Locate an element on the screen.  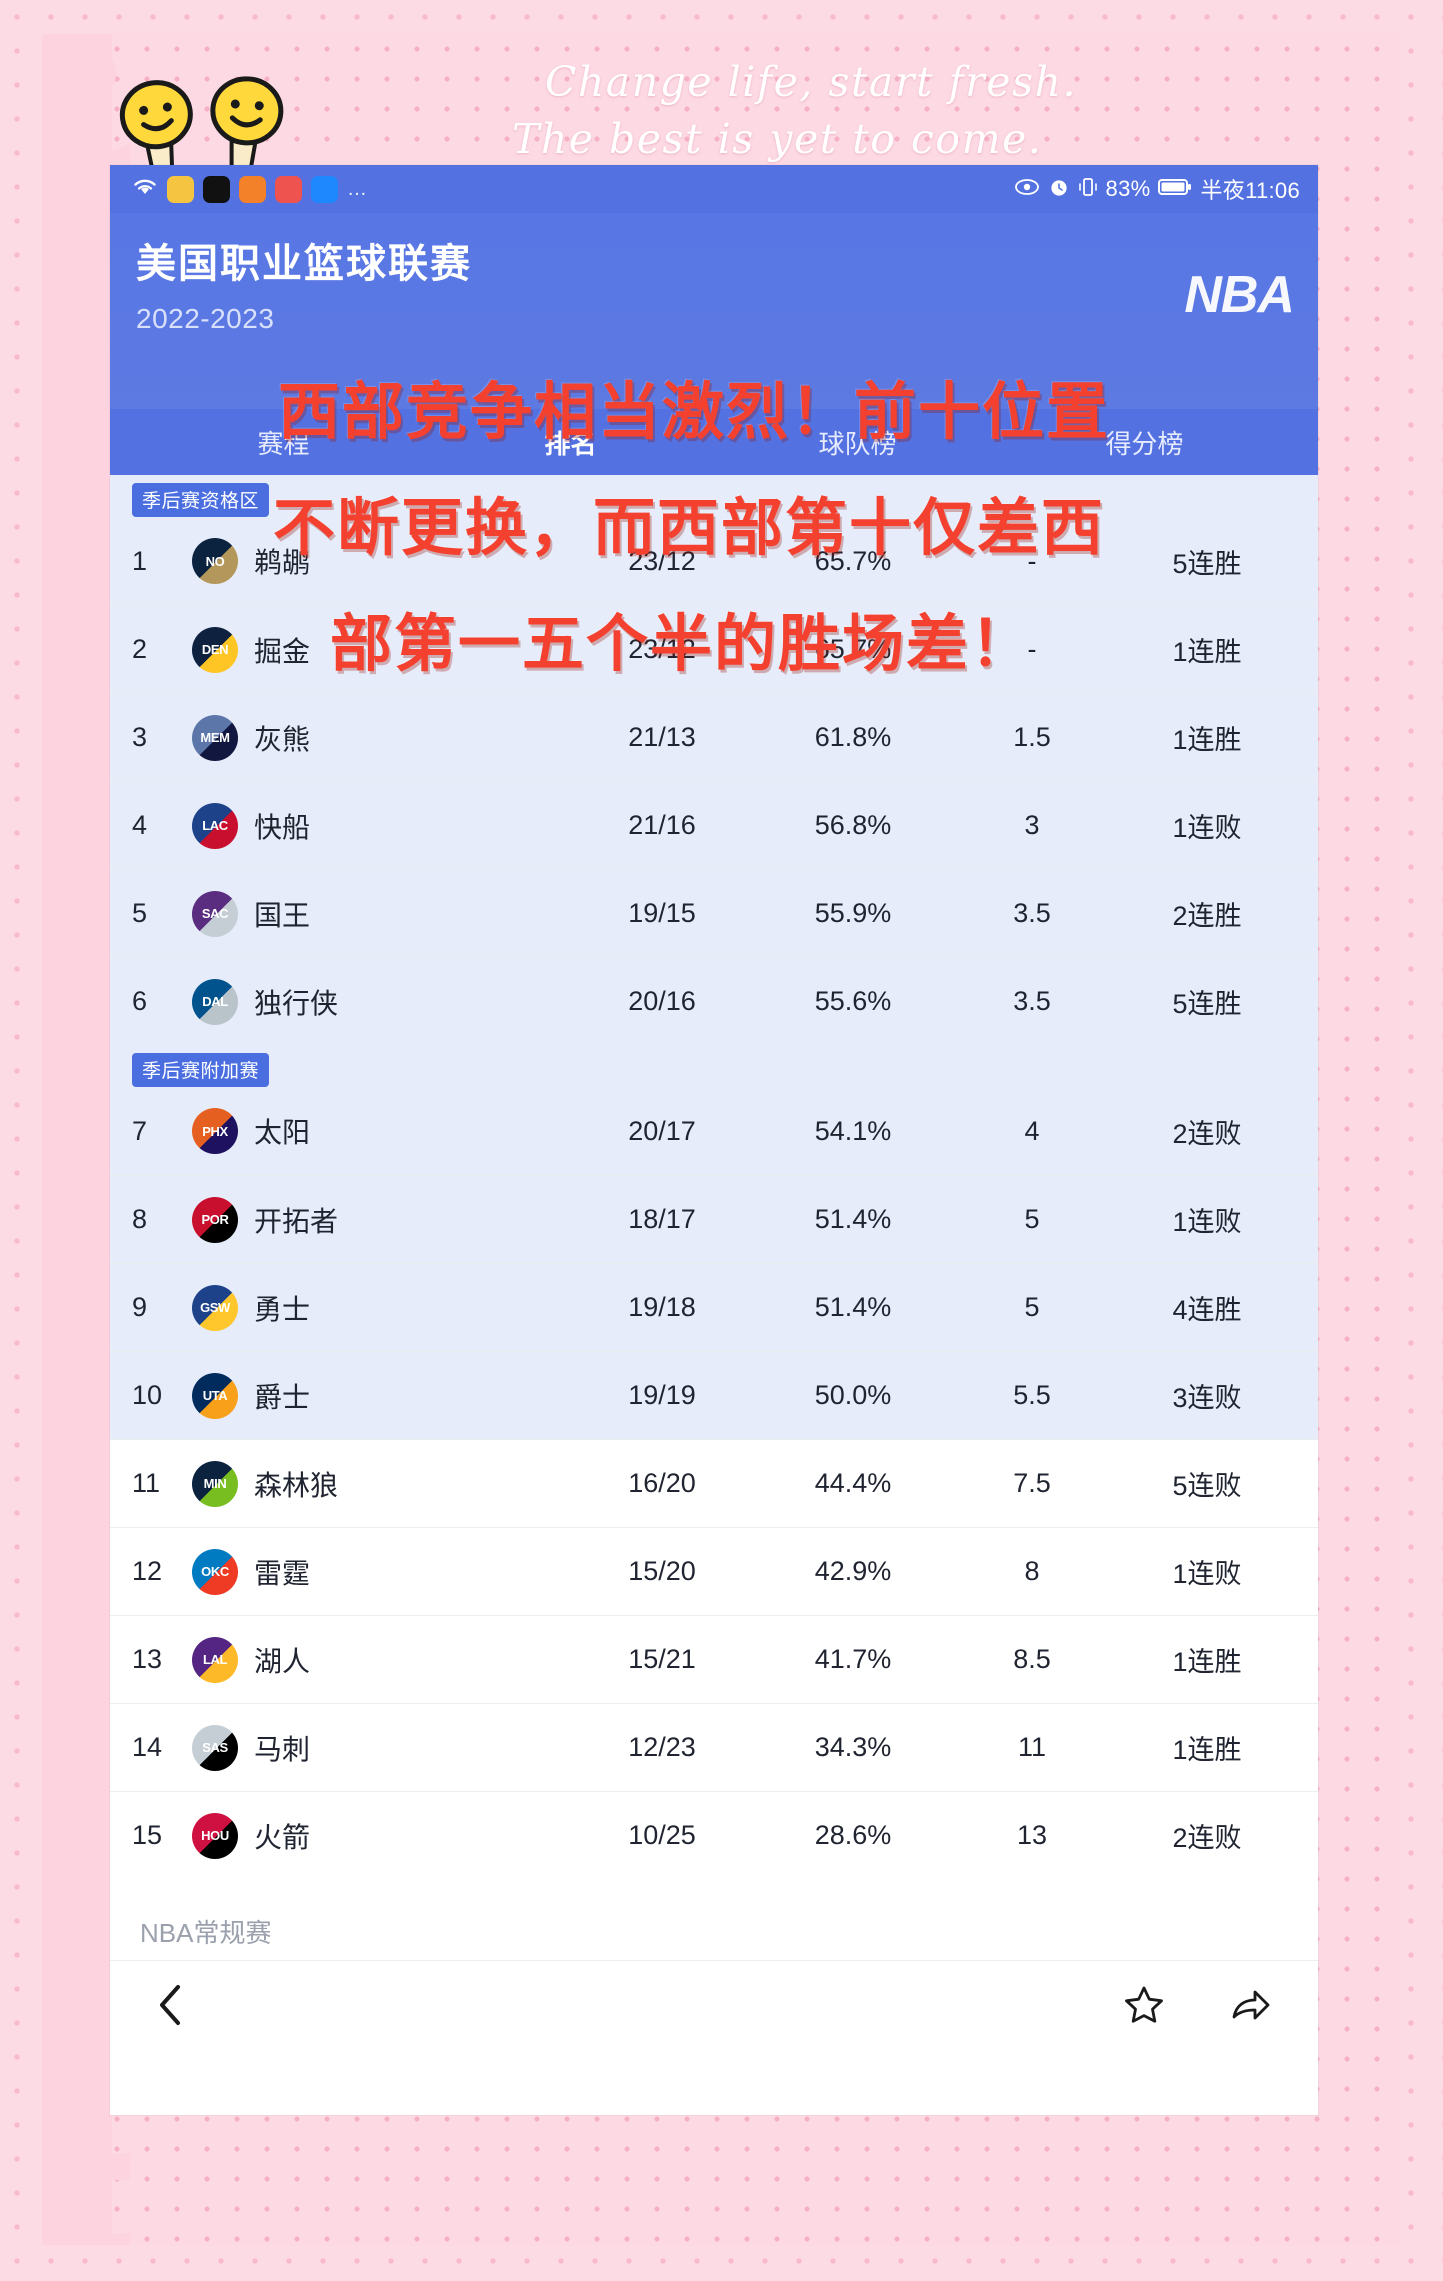
tab-scoring-leaders: 得分榜 is located at coordinates (1144, 443).